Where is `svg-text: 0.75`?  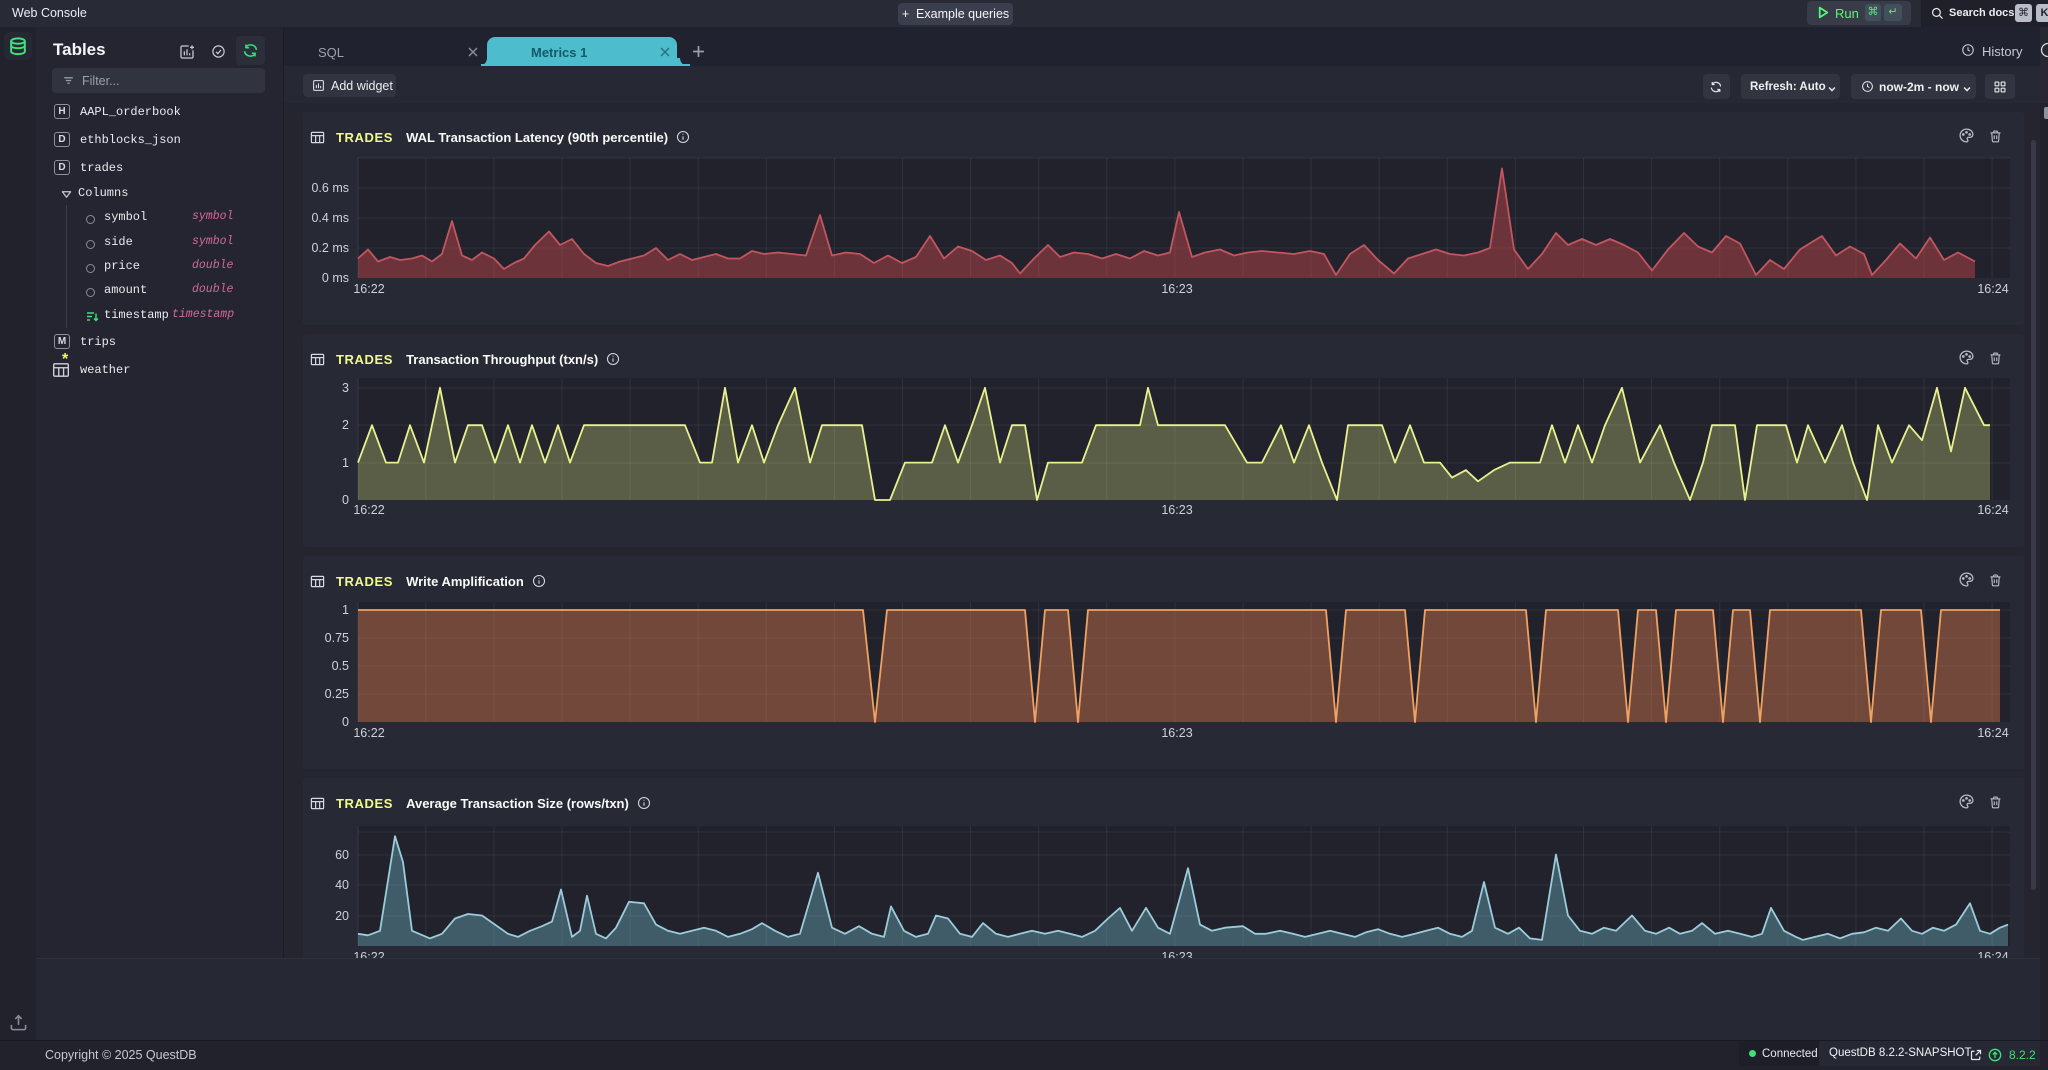
svg-text: 0.75 is located at coordinates (337, 638).